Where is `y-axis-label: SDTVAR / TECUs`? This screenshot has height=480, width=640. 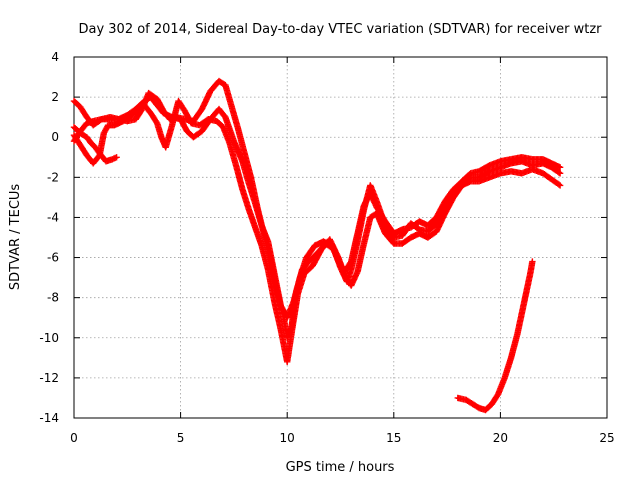
y-axis-label: SDTVAR / TECUs is located at coordinates (15, 237).